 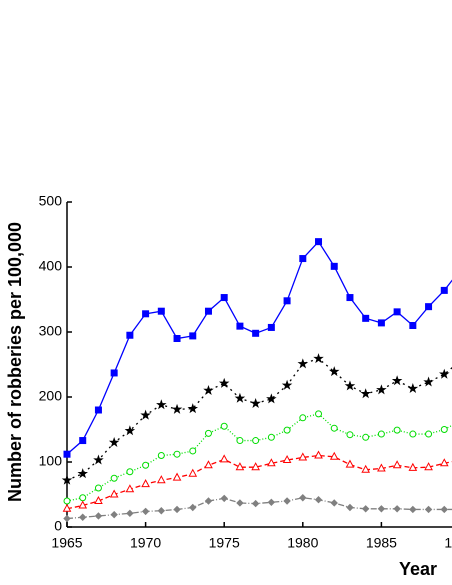 What do you see at coordinates (51, 201) in the screenshot?
I see `y-tick-label: 500` at bounding box center [51, 201].